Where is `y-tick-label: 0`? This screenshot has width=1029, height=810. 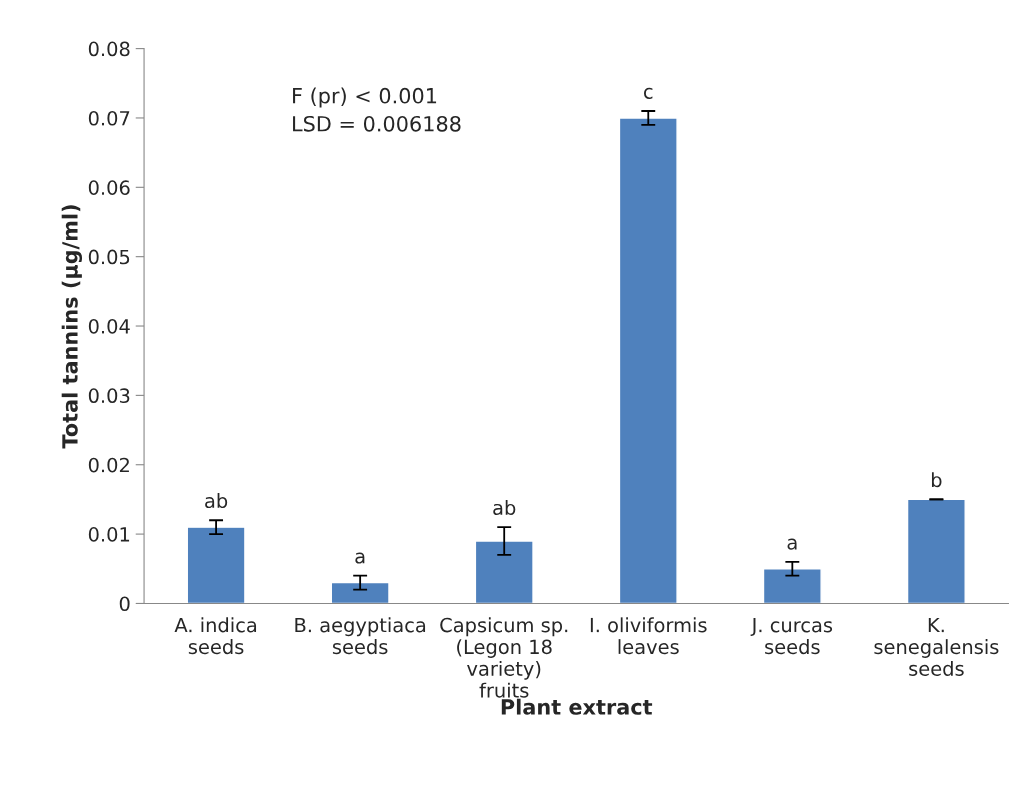
y-tick-label: 0 is located at coordinates (124, 604).